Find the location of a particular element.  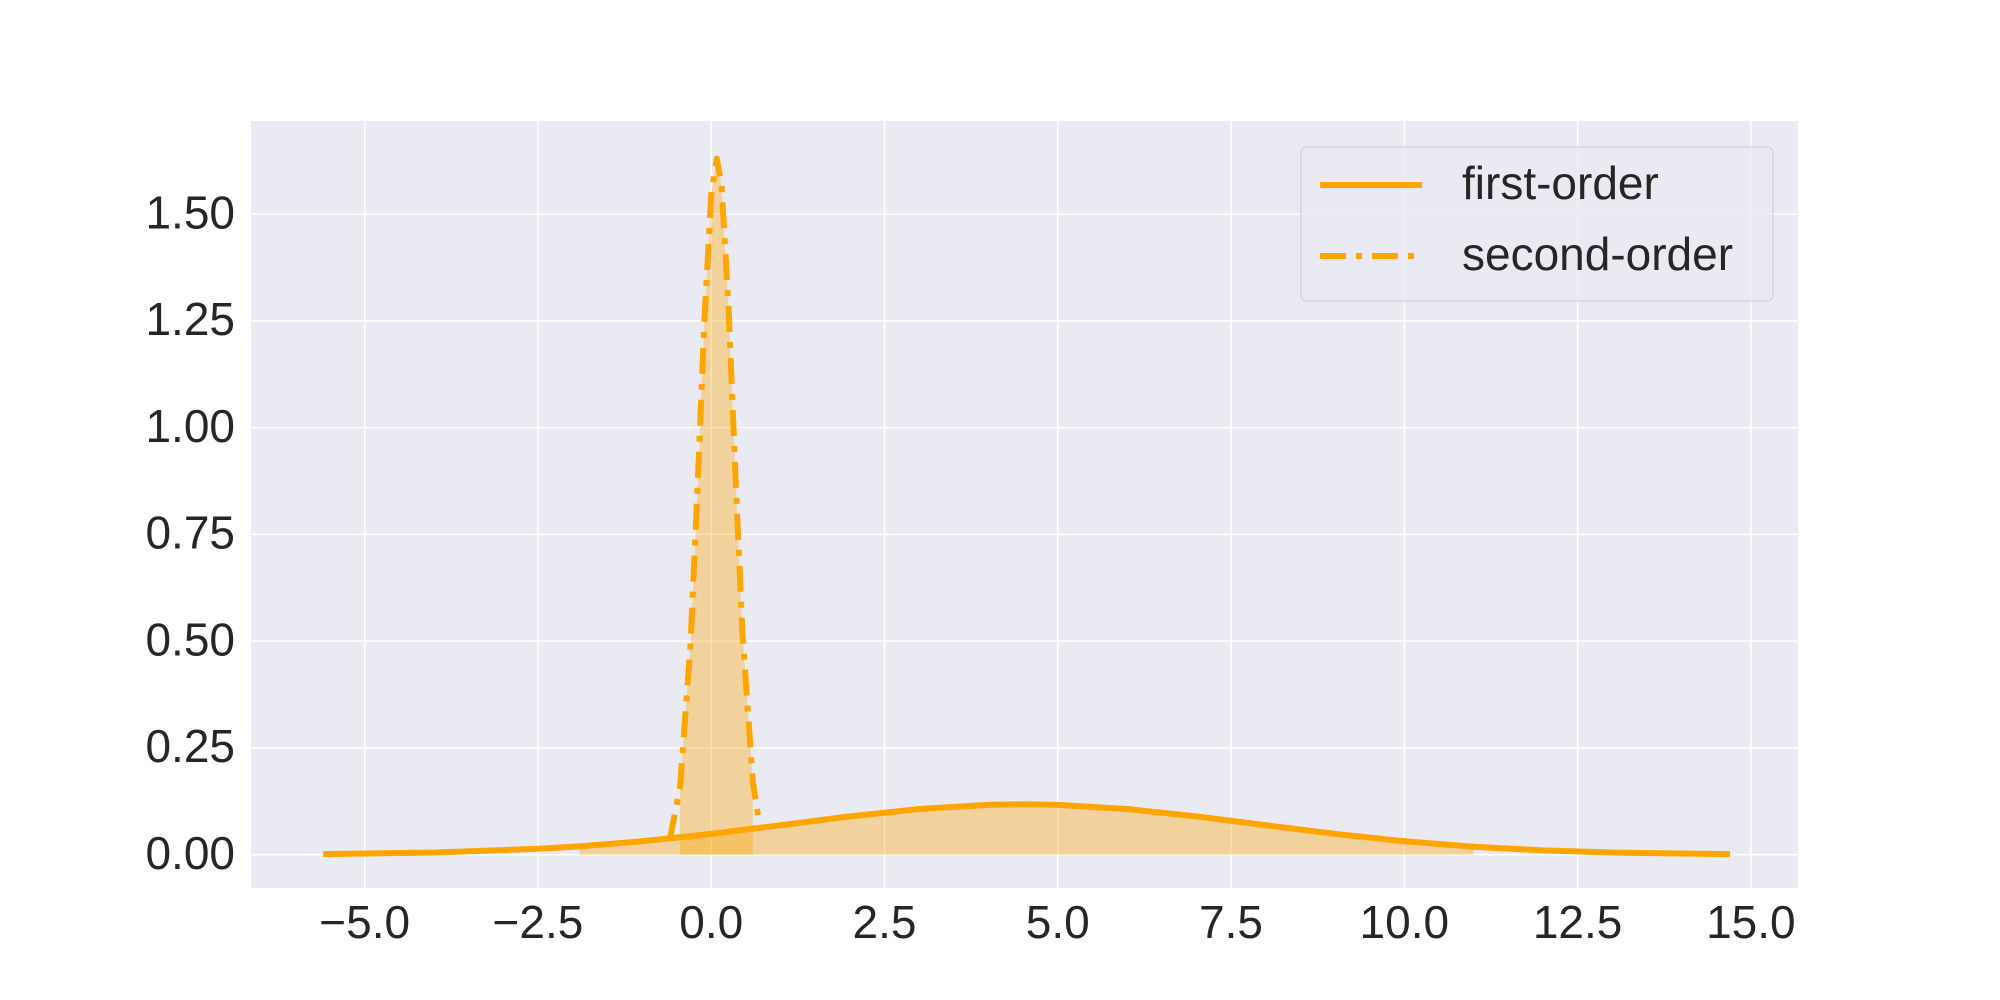

x-tick-label: 12.5 is located at coordinates (1578, 922).